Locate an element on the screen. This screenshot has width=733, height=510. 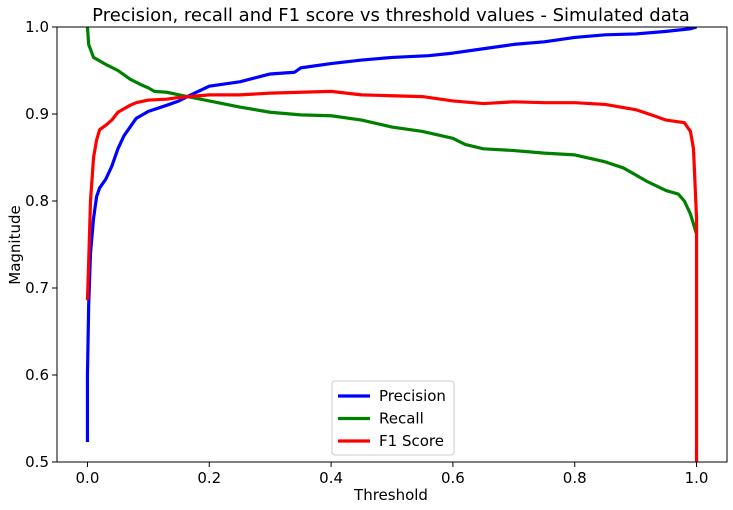
x-tick-label: 0.6 is located at coordinates (453, 478).